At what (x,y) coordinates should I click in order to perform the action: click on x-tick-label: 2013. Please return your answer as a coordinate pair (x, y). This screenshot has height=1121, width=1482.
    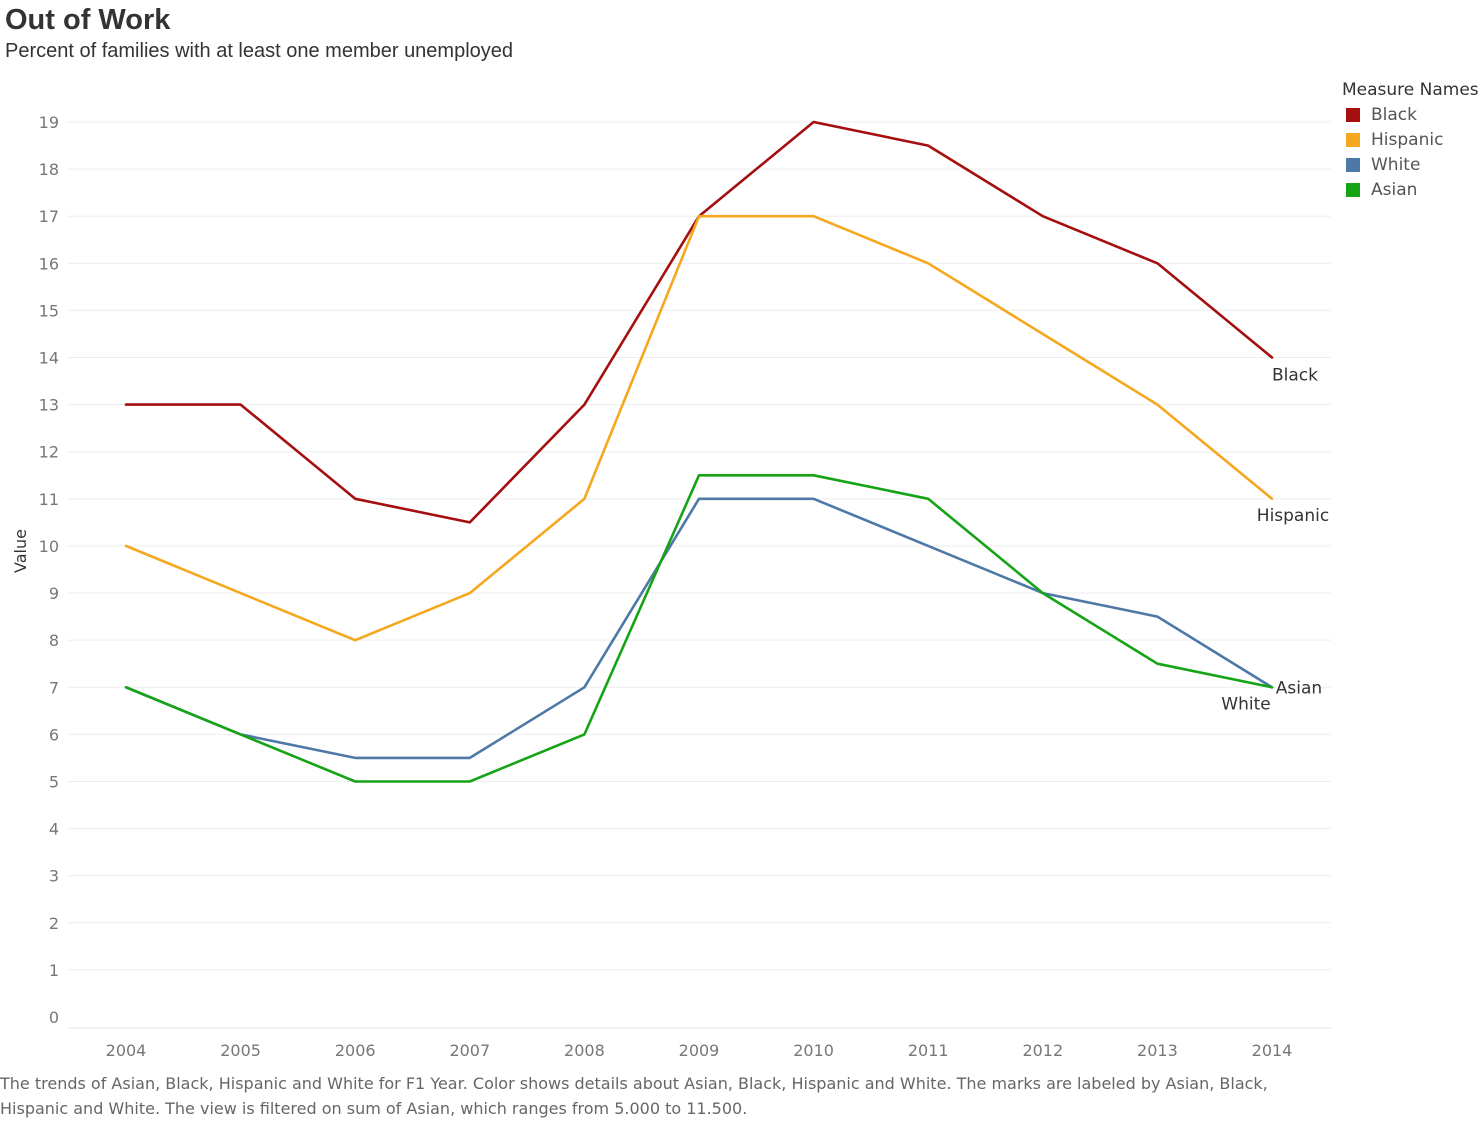
    Looking at the image, I should click on (1157, 1050).